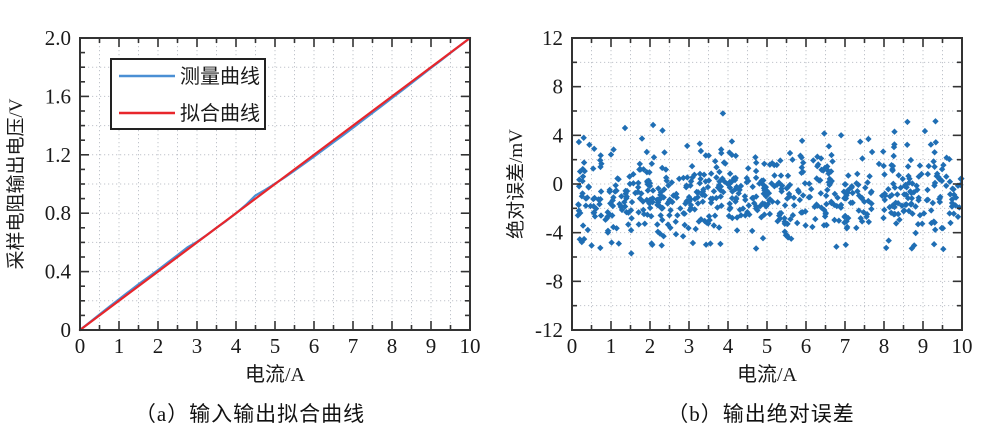  What do you see at coordinates (16, 183) in the screenshot?
I see `y-axis-title: 采样电阻输出电压/V` at bounding box center [16, 183].